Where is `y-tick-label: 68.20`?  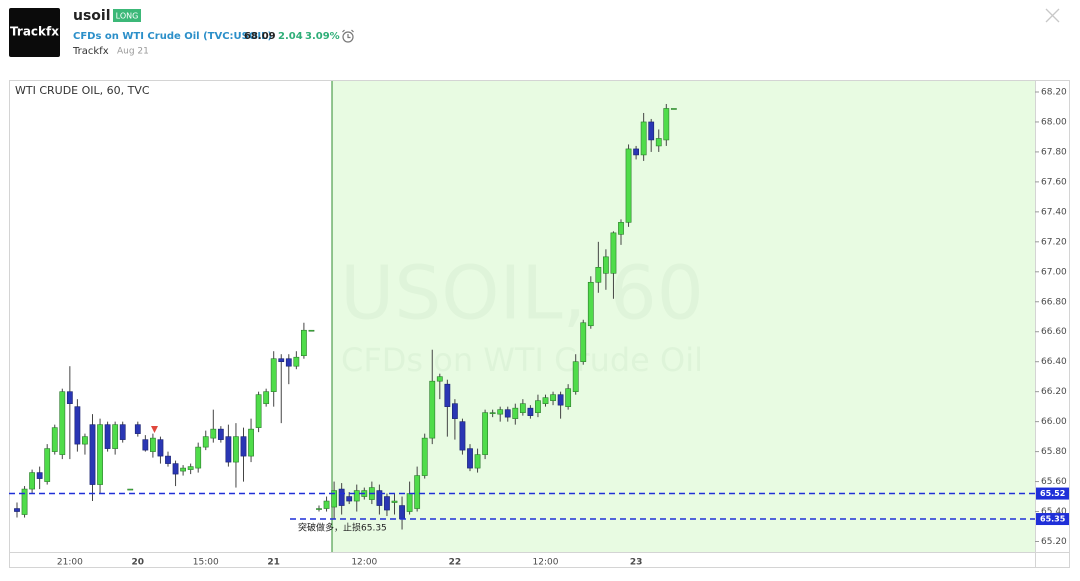
y-tick-label: 68.20 is located at coordinates (1054, 92).